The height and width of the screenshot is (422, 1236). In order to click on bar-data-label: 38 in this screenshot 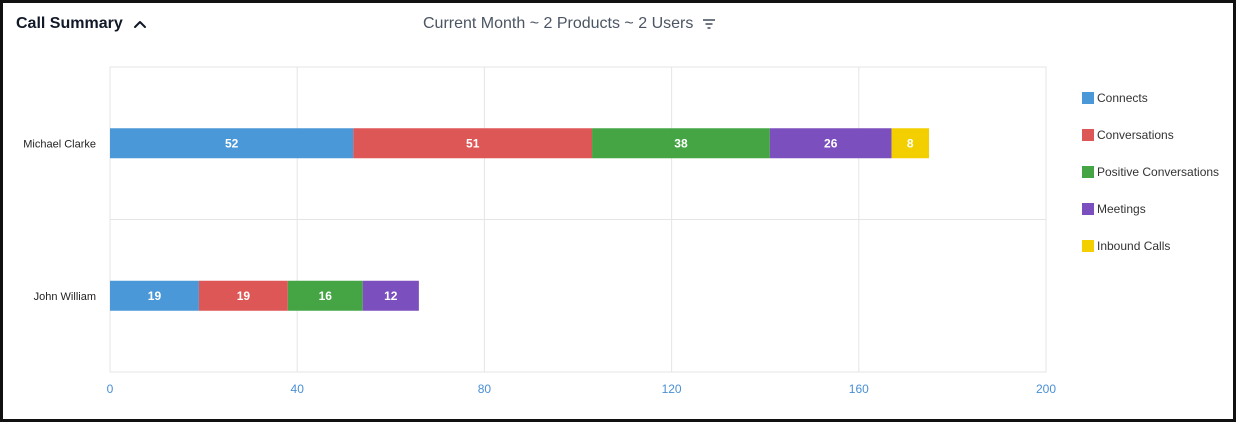, I will do `click(681, 143)`.